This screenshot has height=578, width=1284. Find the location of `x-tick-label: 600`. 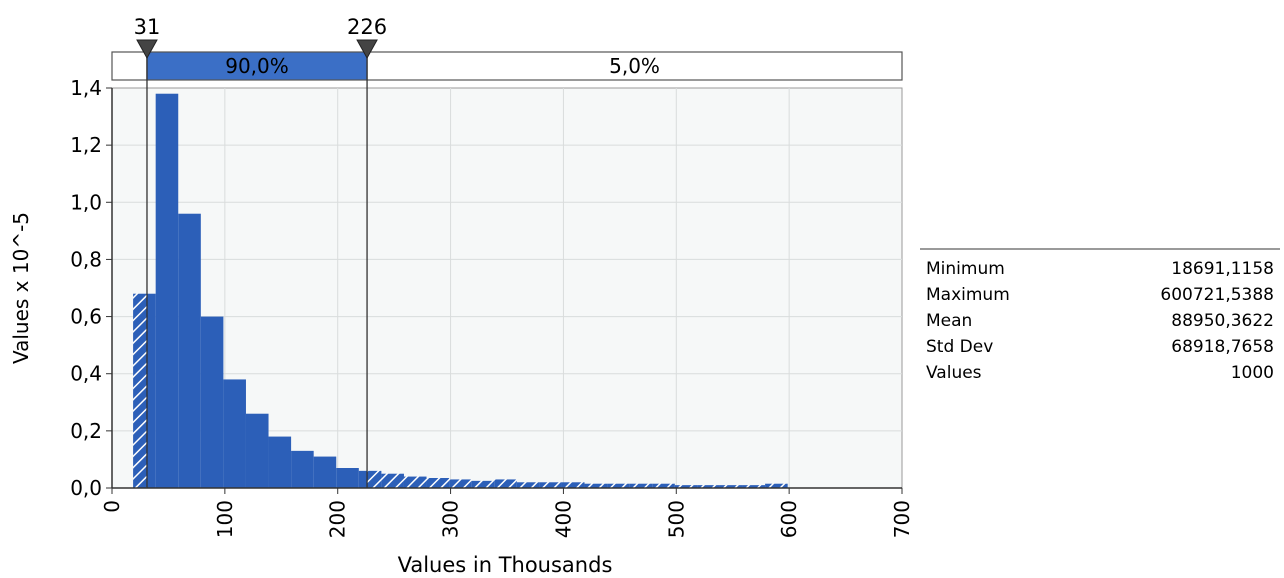

x-tick-label: 600 is located at coordinates (789, 519).